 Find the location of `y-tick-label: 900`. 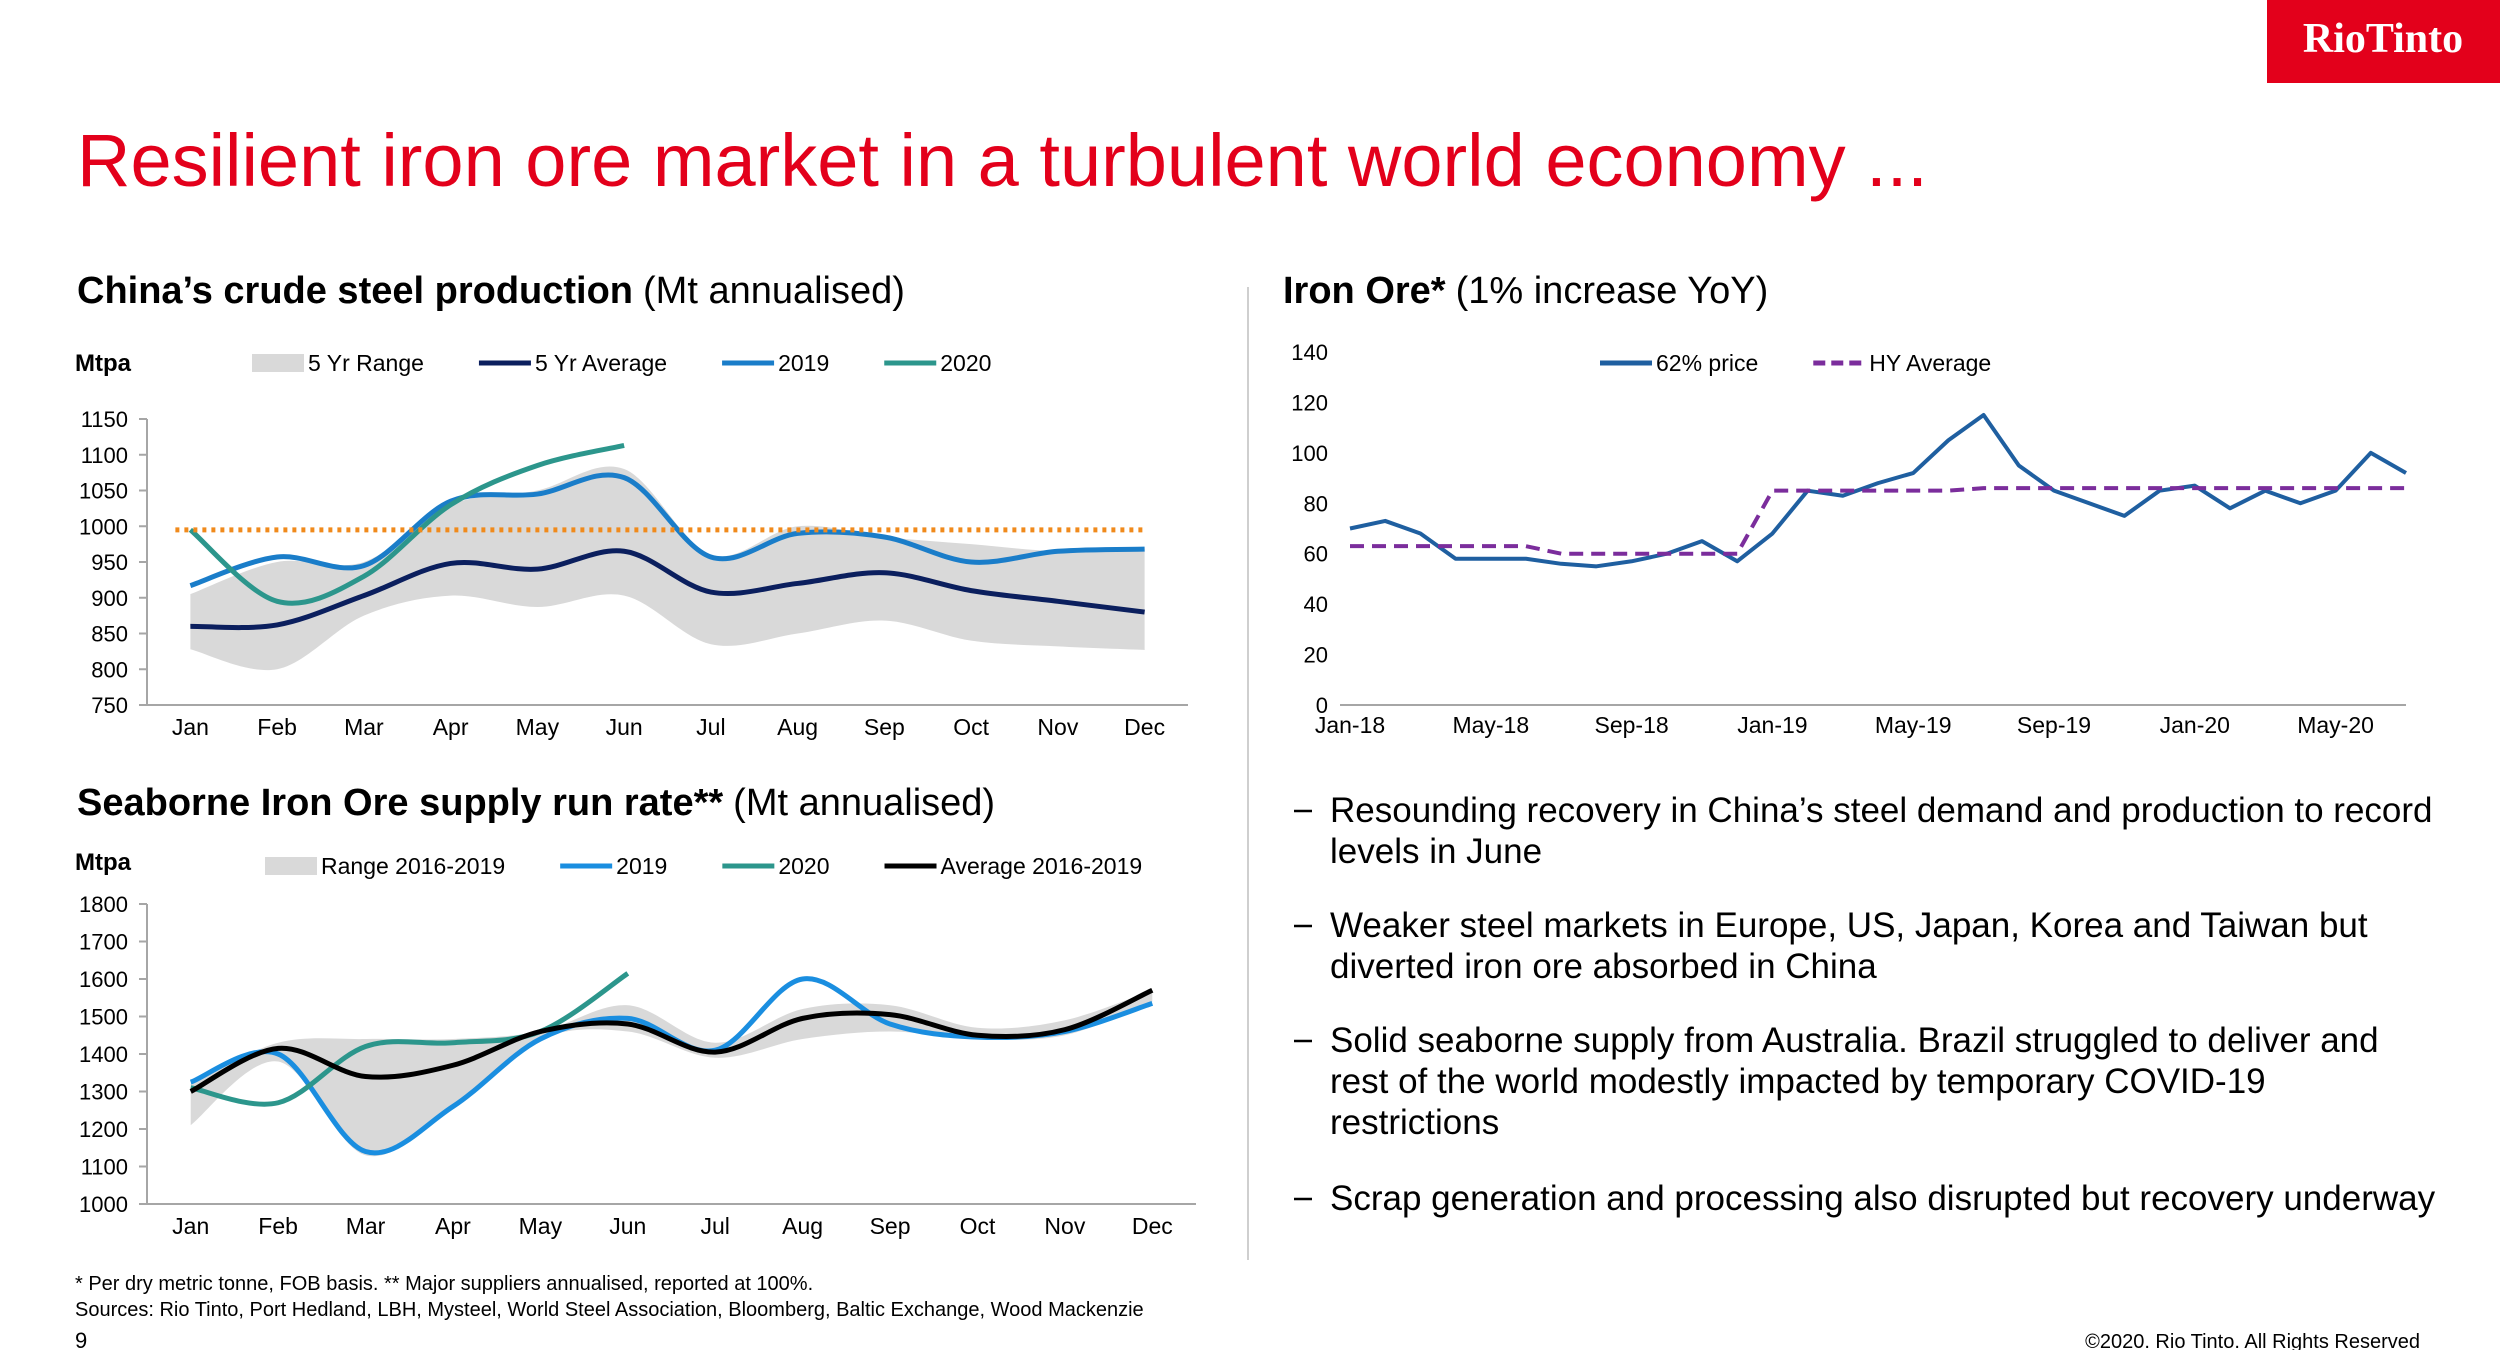

y-tick-label: 900 is located at coordinates (109, 598).